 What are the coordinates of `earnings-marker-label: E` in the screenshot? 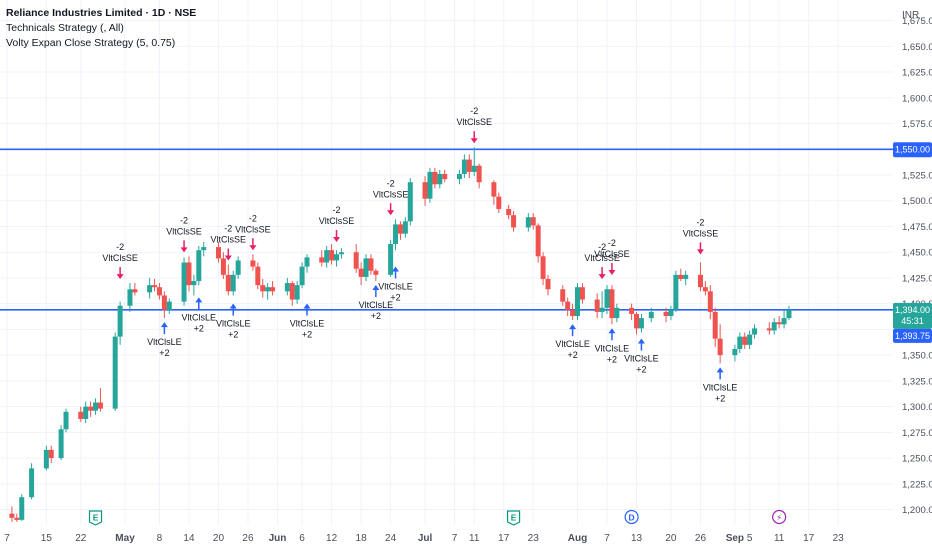 It's located at (96, 518).